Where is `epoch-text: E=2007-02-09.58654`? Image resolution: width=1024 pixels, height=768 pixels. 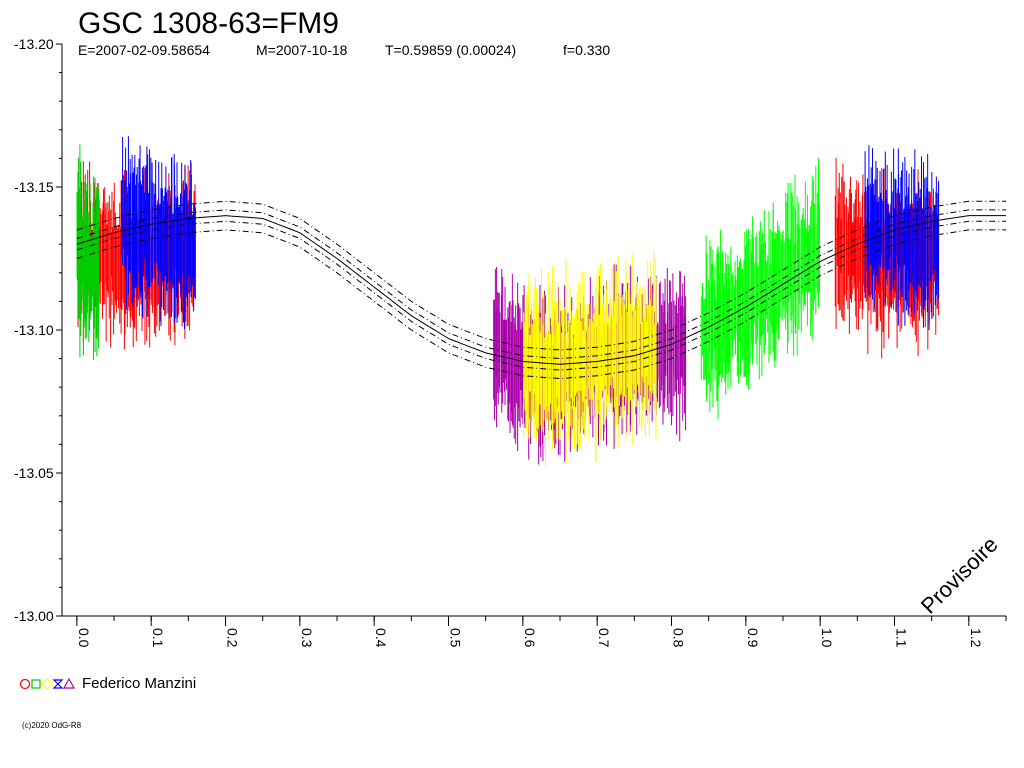
epoch-text: E=2007-02-09.58654 is located at coordinates (144, 50).